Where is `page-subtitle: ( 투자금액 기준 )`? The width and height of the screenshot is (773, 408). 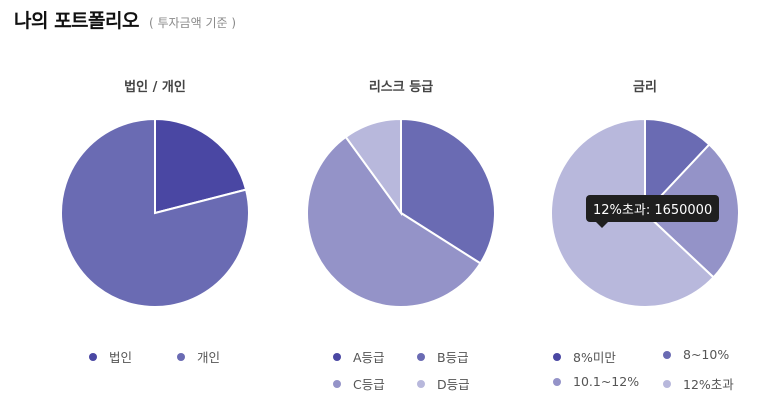 page-subtitle: ( 투자금액 기준 ) is located at coordinates (192, 23).